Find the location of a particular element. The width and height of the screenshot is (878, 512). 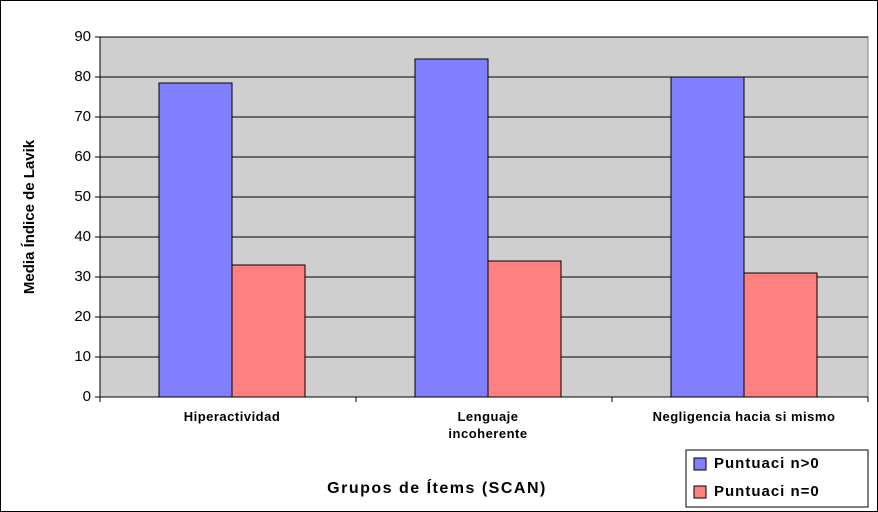

y-tick-label: 30 is located at coordinates (82, 276).